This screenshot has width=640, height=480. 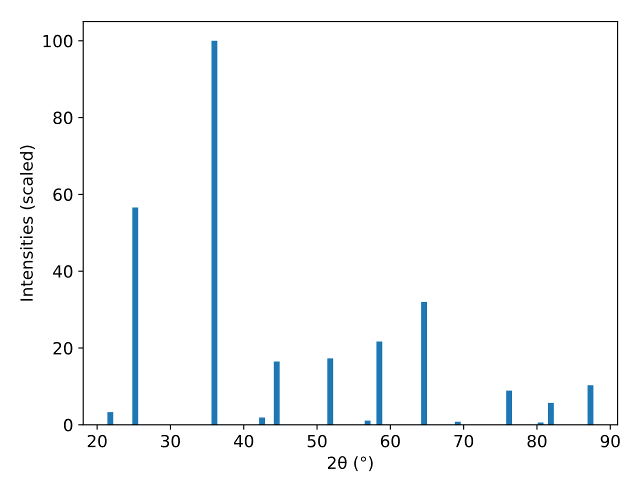 I want to click on x-tick-label: 40, so click(x=244, y=441).